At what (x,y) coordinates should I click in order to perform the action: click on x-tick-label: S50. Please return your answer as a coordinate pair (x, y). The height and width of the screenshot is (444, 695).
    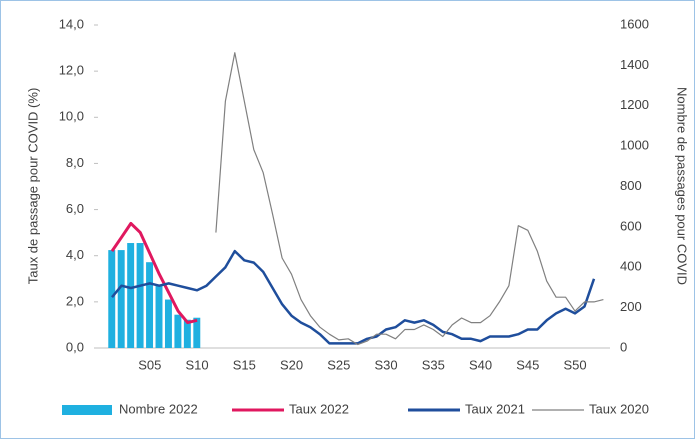
    Looking at the image, I should click on (574, 364).